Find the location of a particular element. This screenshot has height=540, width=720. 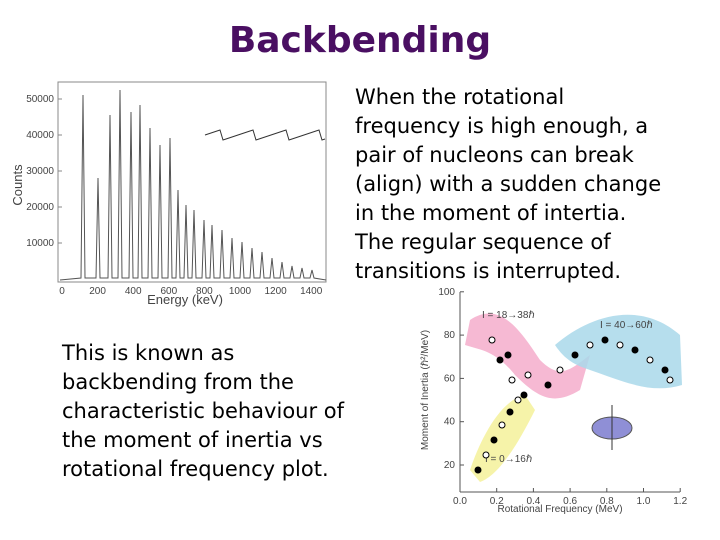

x-tick-label: 1000 is located at coordinates (240, 291).